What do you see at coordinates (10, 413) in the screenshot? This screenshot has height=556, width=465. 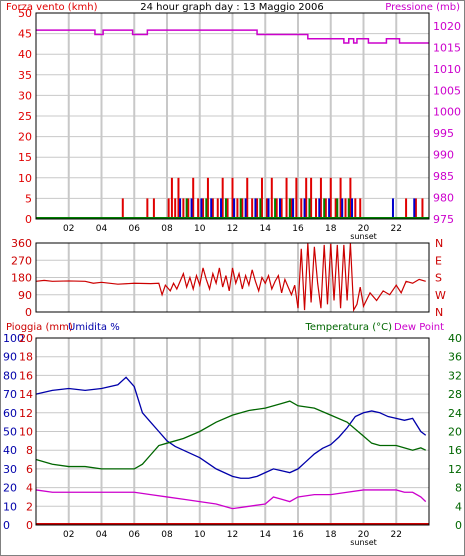 I see `humidity-y-tick-label: 60` at bounding box center [10, 413].